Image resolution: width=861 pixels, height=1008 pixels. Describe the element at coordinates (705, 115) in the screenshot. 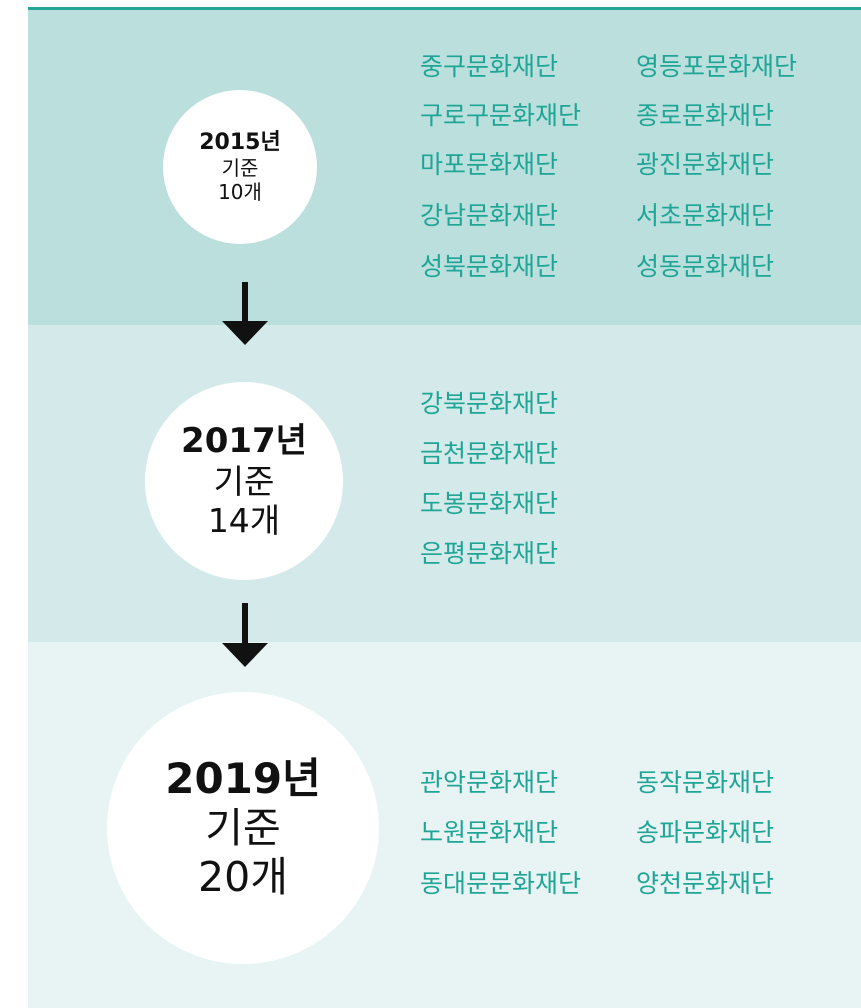

I see `foundation-name: 종로문화재단` at that location.